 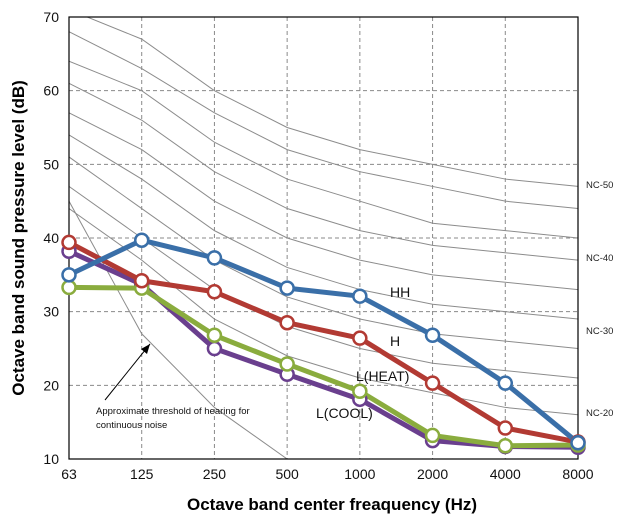 I want to click on nc-label-50: NC-50, so click(x=599, y=185).